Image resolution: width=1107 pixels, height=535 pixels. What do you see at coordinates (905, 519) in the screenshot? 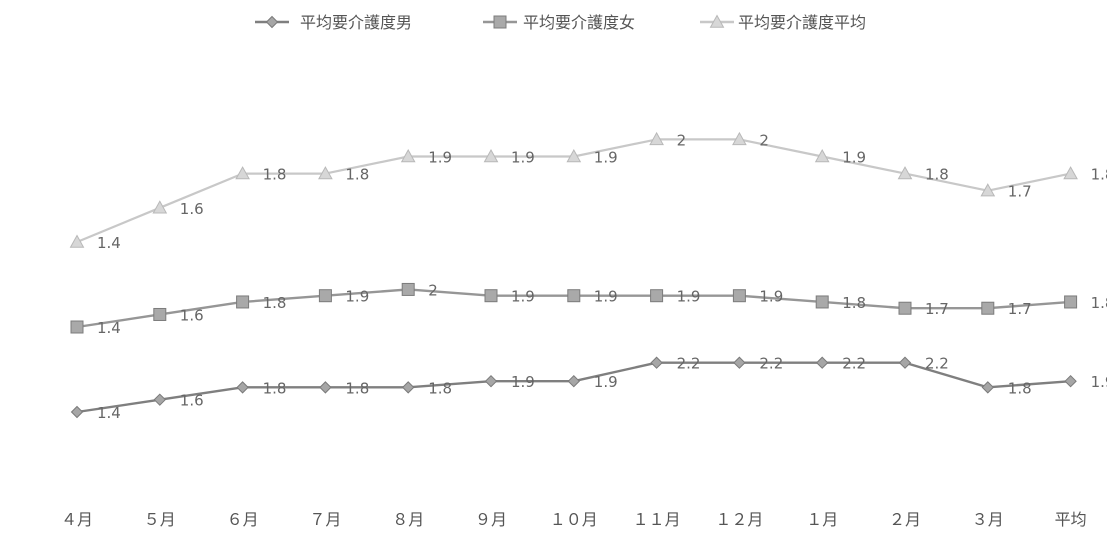
I see `x-tick-label-11: ２月` at bounding box center [905, 519].